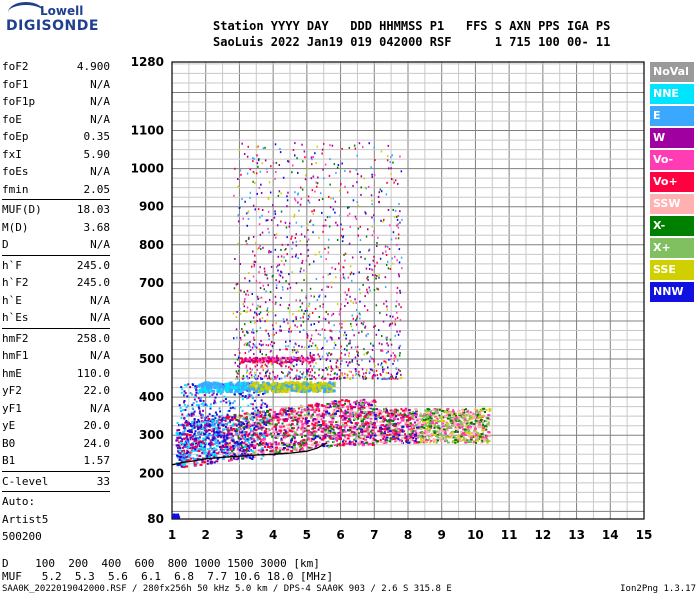  I want to click on parameter-row: Auto:, so click(56, 502).